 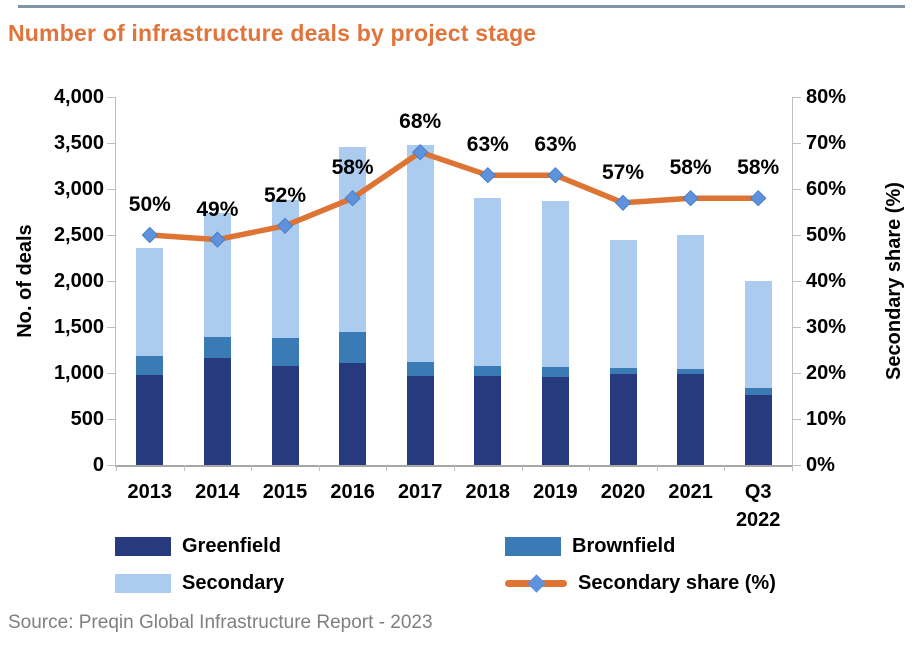 What do you see at coordinates (78, 327) in the screenshot?
I see `left-axis-tick-label: 1,500` at bounding box center [78, 327].